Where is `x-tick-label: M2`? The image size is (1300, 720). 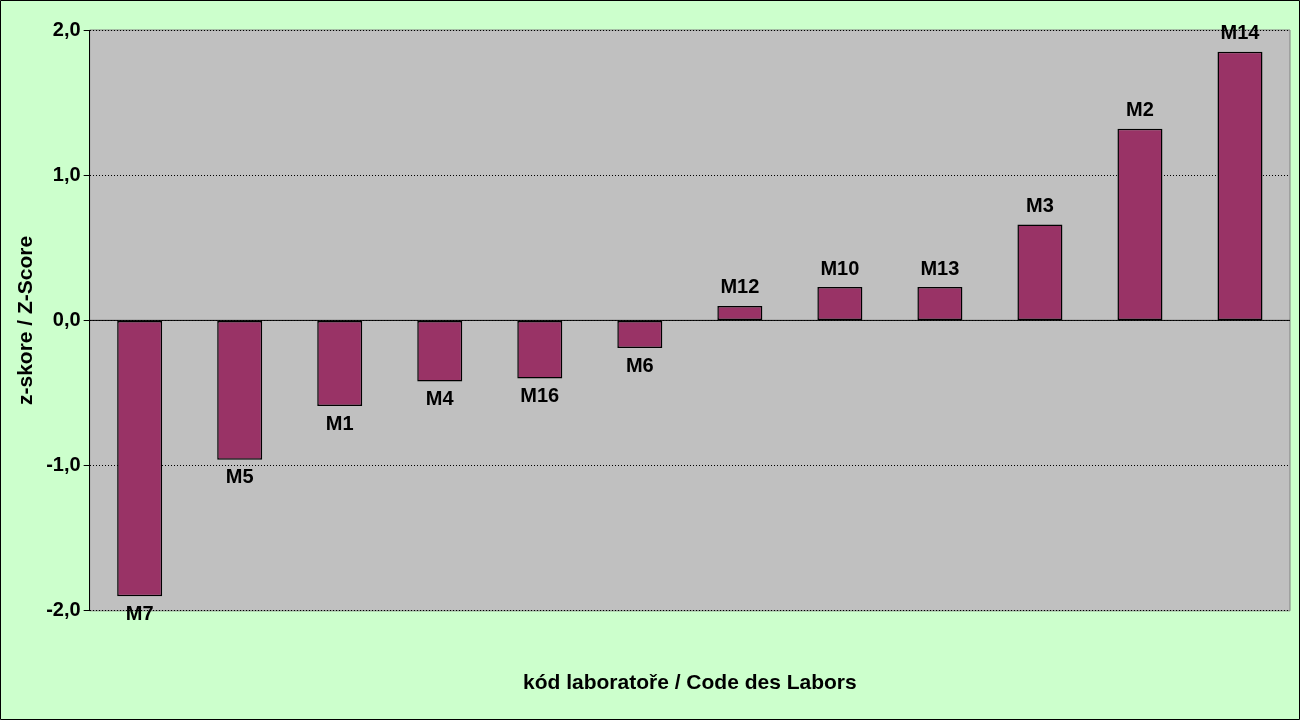
x-tick-label: M2 is located at coordinates (1140, 109).